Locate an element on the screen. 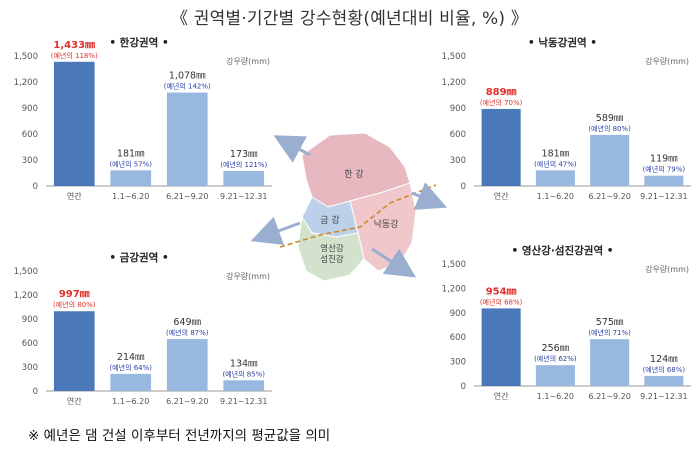  value-label: 589㎜ is located at coordinates (610, 118).